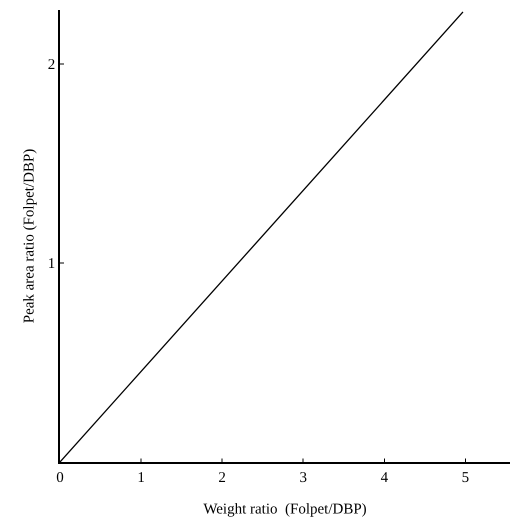 The image size is (512, 532). What do you see at coordinates (141, 478) in the screenshot?
I see `x-tick-label: 1` at bounding box center [141, 478].